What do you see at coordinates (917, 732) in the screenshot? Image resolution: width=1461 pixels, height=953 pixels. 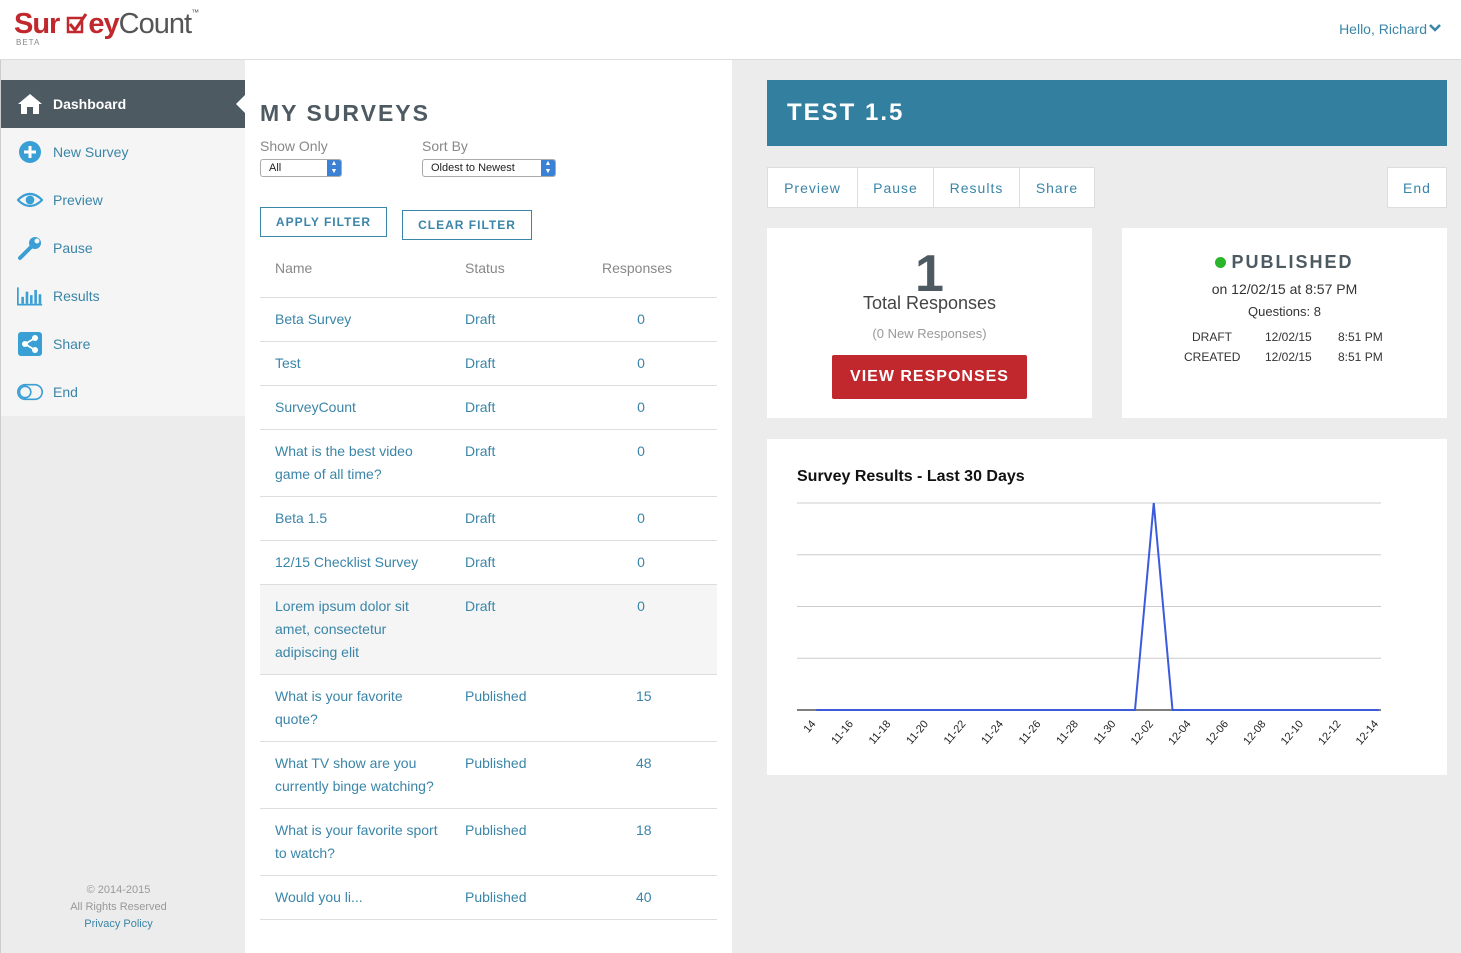 I see `x-tick-label: 11-20` at bounding box center [917, 732].